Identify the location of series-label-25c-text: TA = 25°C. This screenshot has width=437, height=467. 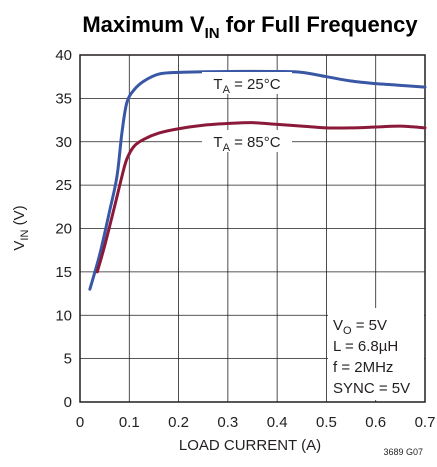
(246, 86).